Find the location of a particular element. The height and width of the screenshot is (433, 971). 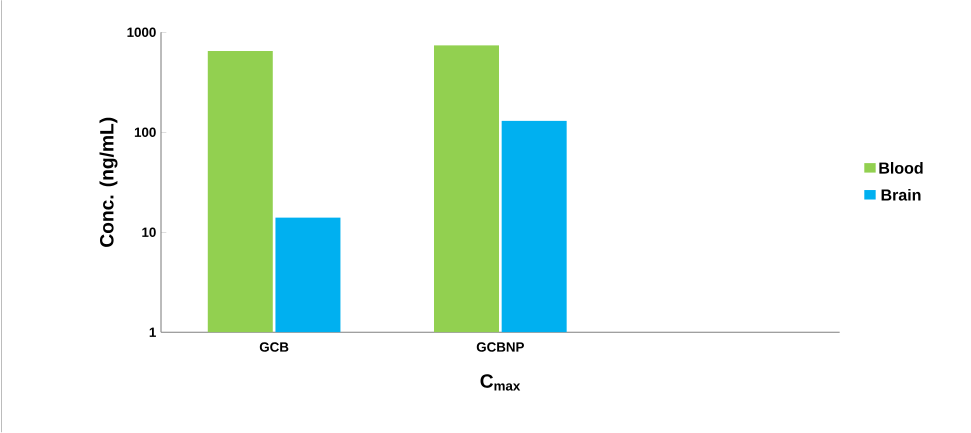

x-tick-label: GCB is located at coordinates (274, 347).